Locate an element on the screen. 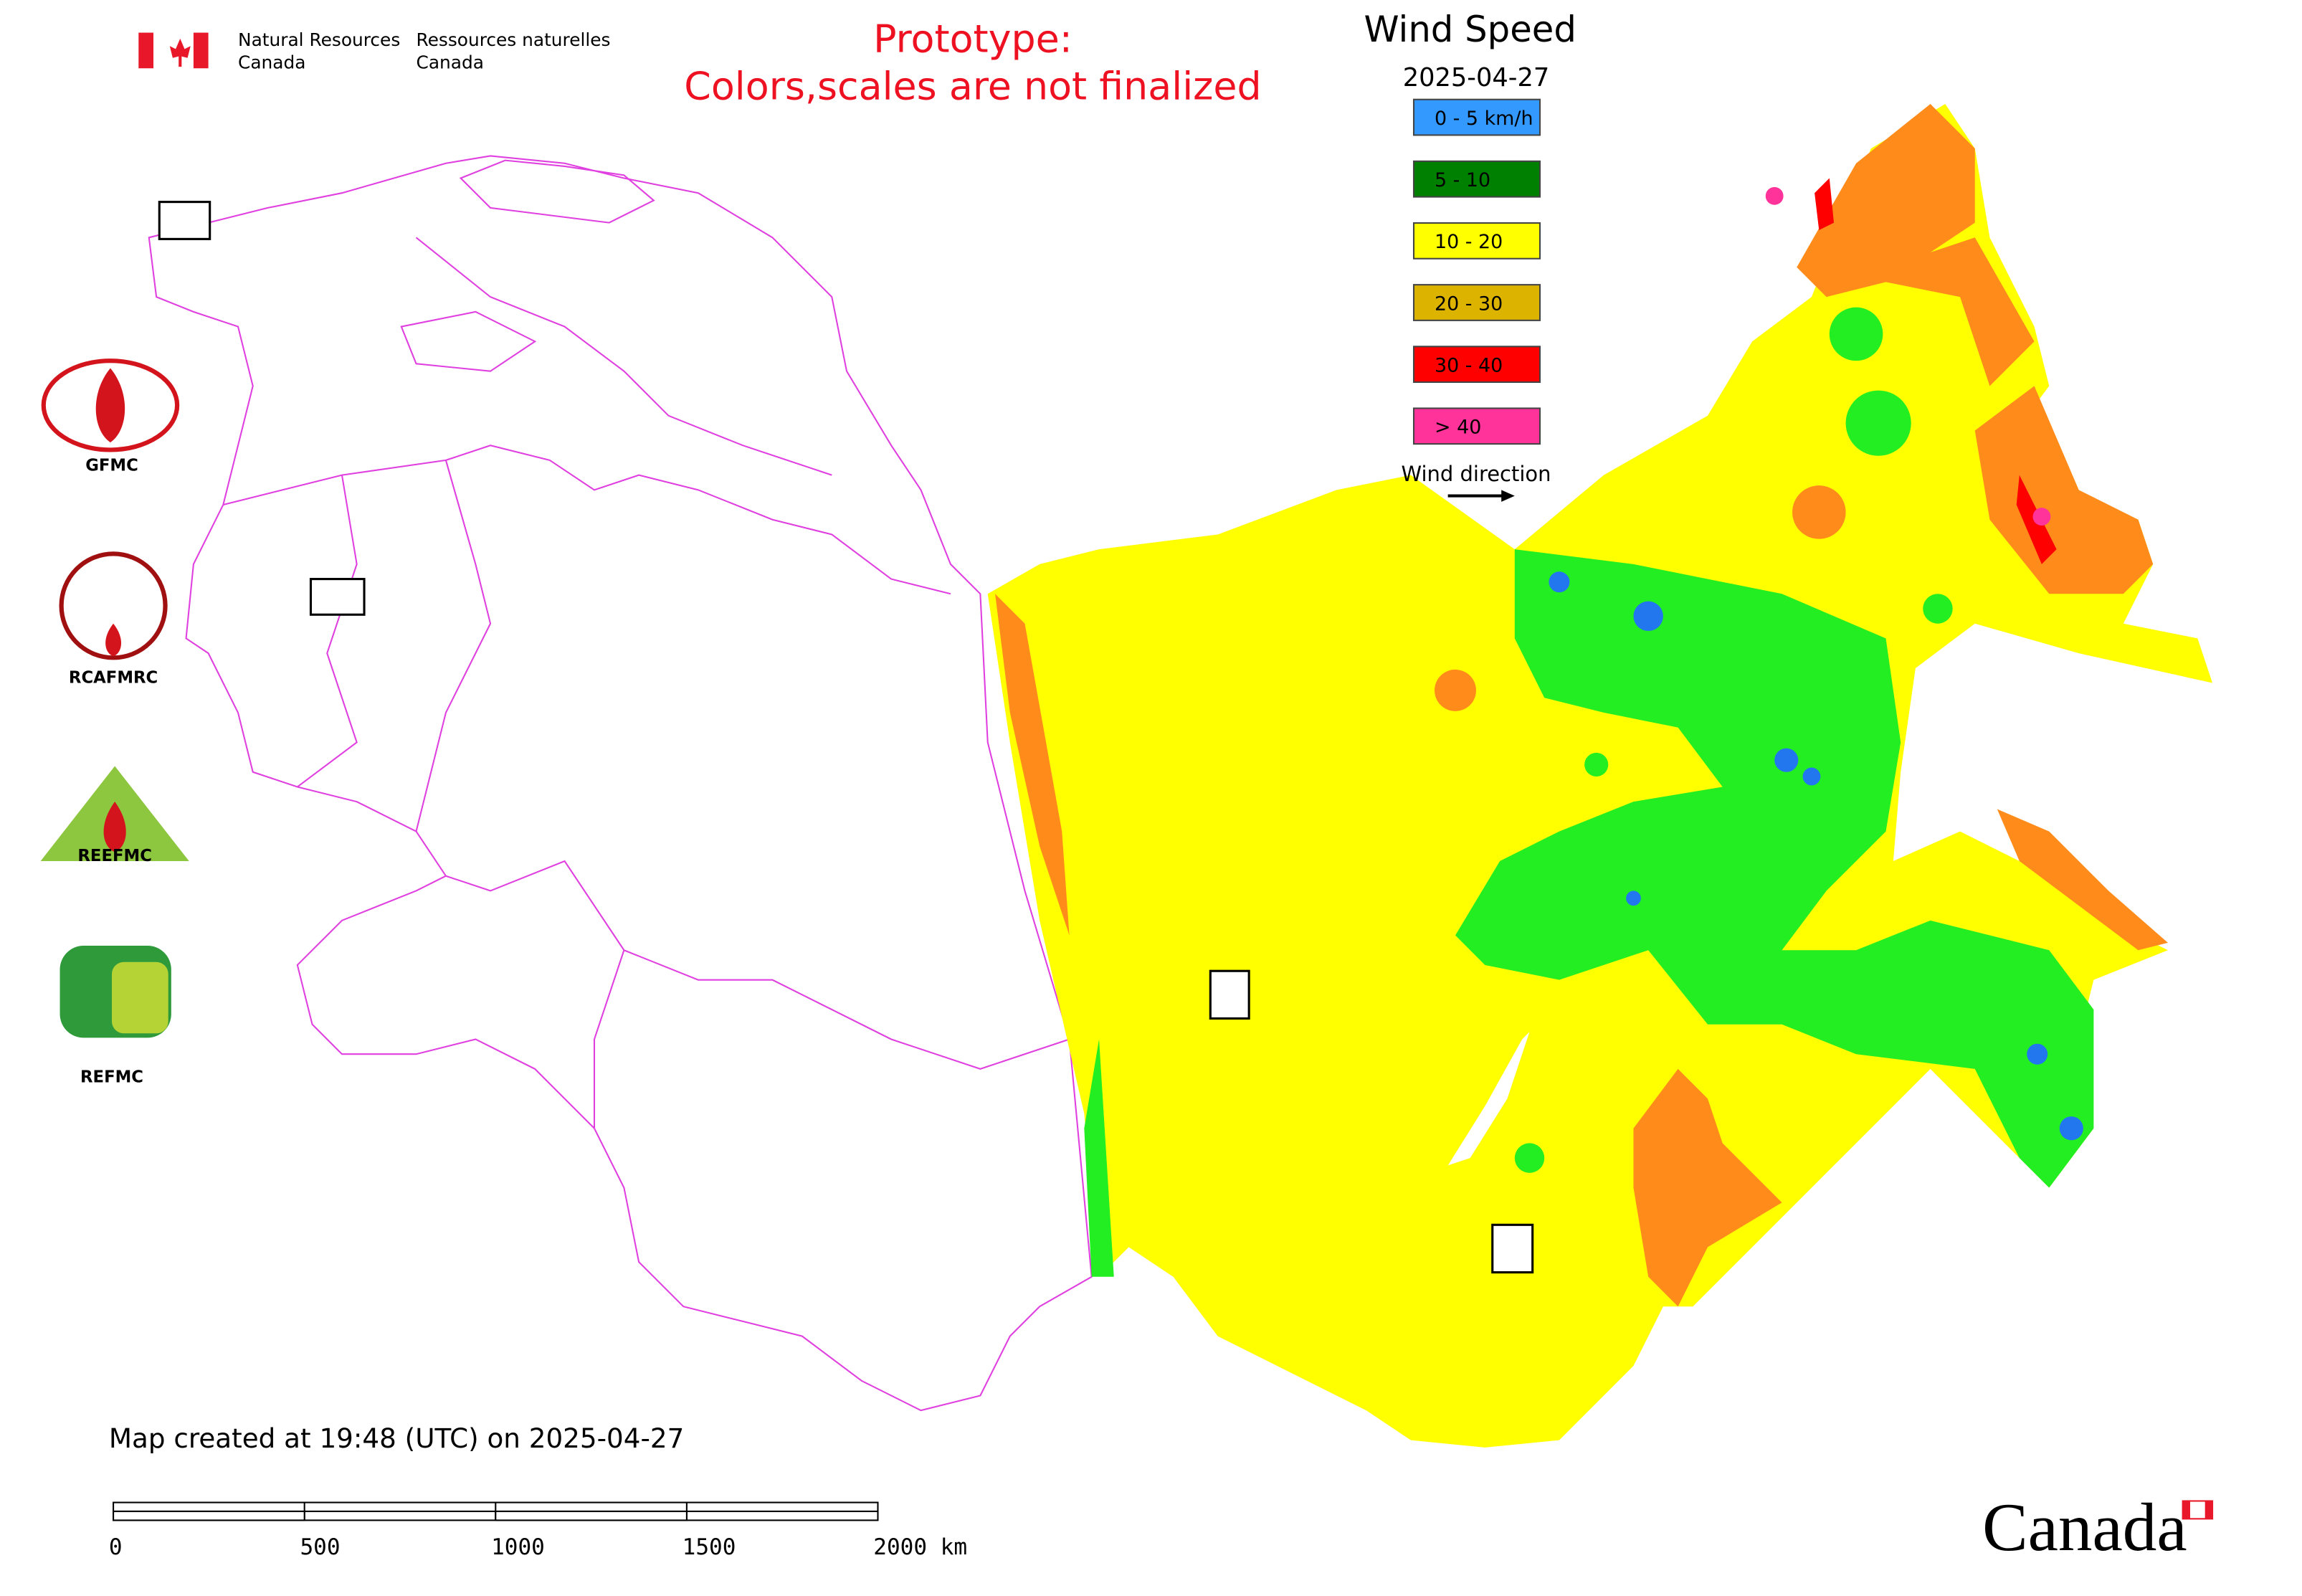 Image resolution: width=2302 pixels, height=1596 pixels. agency-en: Natural Resources is located at coordinates (319, 39).